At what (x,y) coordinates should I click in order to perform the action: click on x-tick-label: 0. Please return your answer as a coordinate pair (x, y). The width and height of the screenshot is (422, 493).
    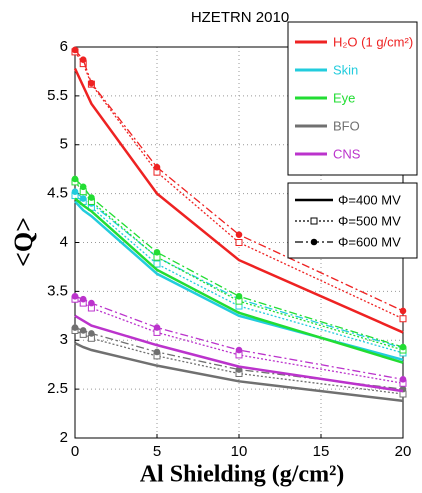
    Looking at the image, I should click on (75, 451).